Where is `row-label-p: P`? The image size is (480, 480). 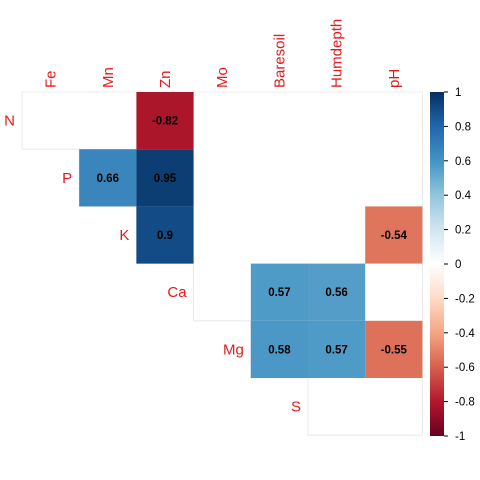 row-label-p: P is located at coordinates (67, 178).